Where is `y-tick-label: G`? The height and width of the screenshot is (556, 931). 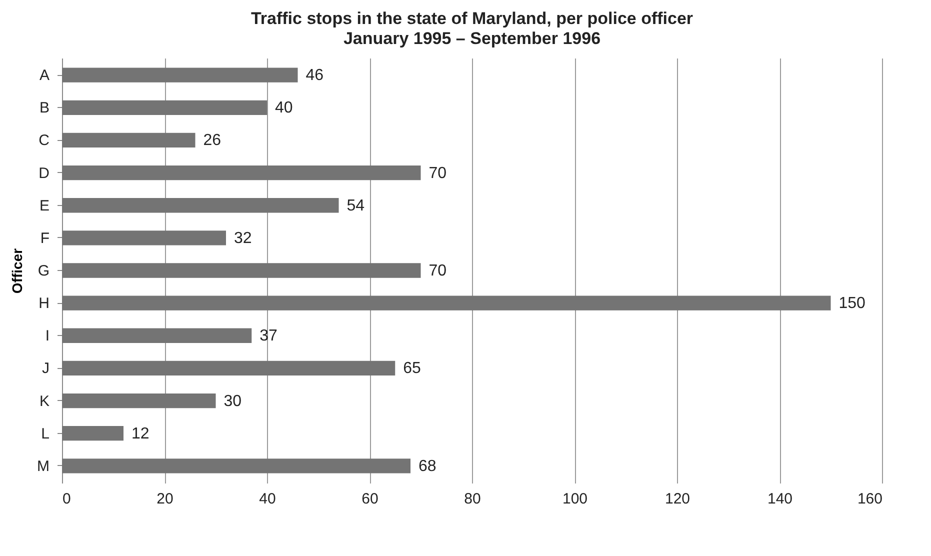 y-tick-label: G is located at coordinates (44, 271).